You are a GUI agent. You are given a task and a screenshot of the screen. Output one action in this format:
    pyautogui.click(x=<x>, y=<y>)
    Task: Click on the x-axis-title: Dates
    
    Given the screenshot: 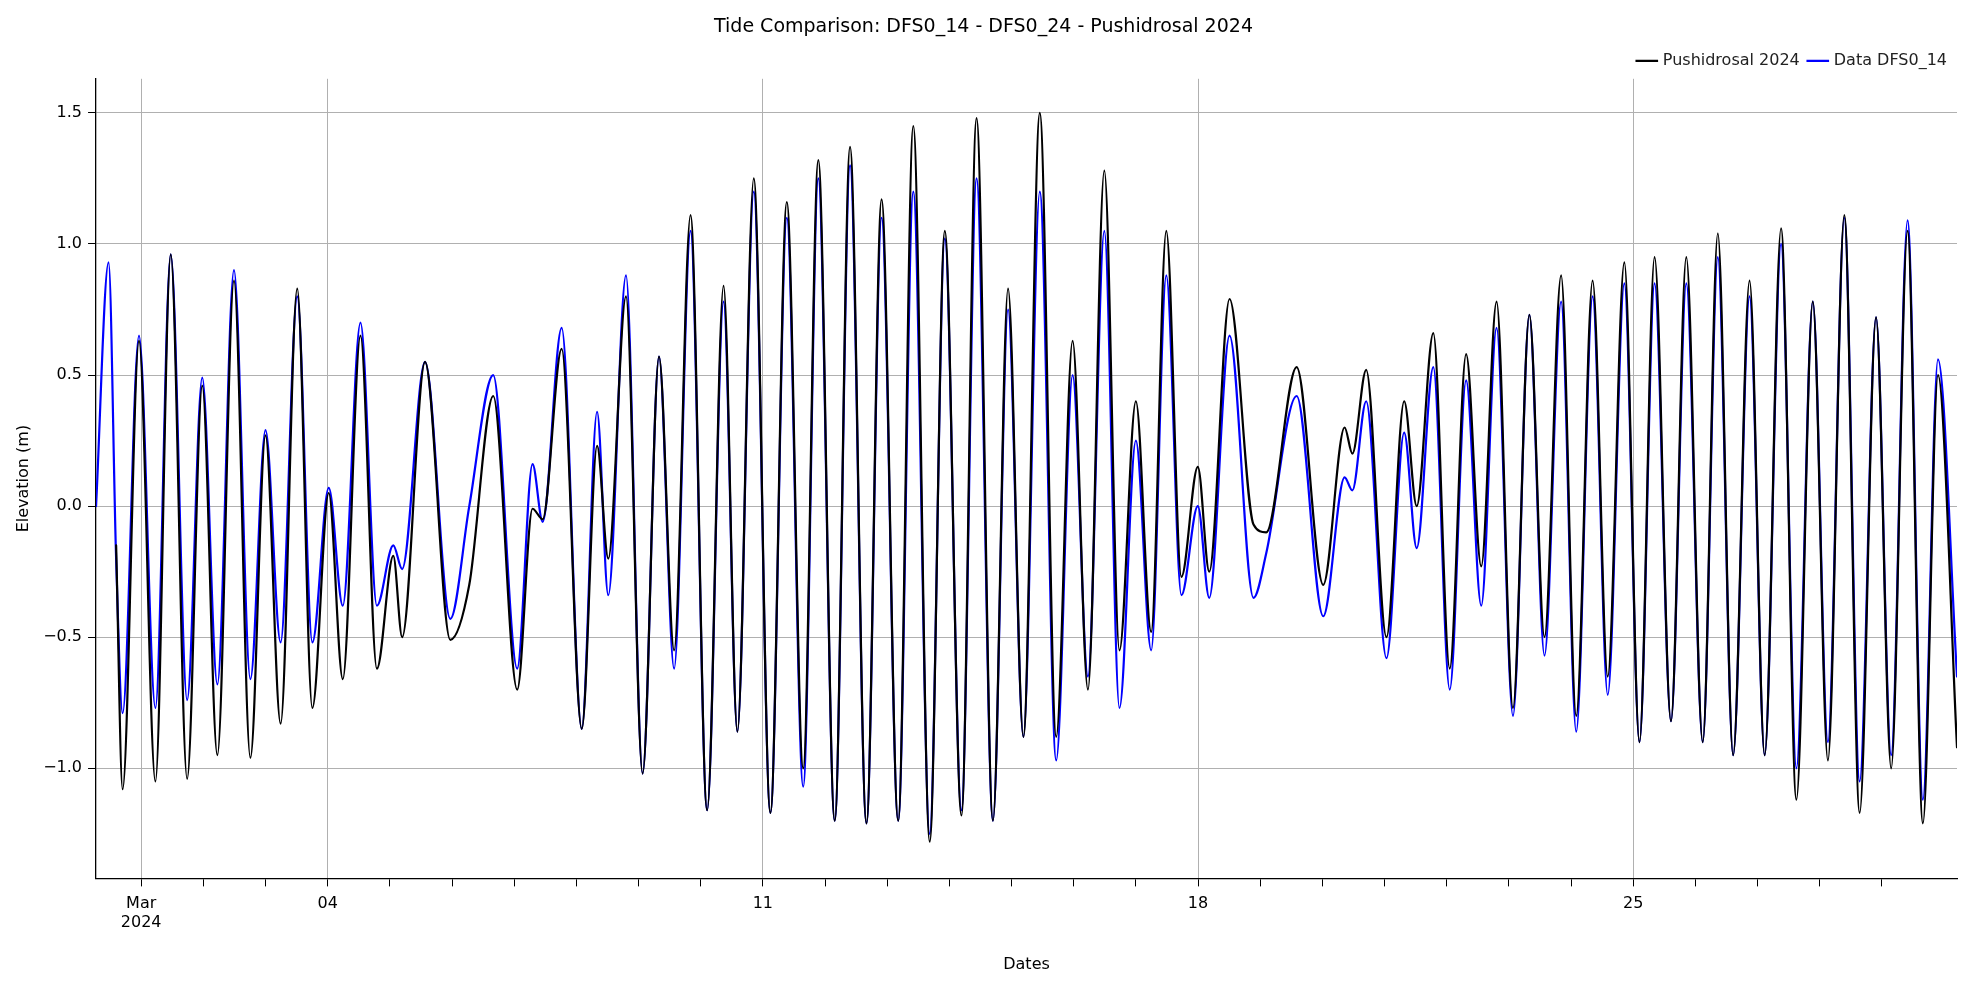 What is the action you would take?
    pyautogui.click(x=1026, y=963)
    